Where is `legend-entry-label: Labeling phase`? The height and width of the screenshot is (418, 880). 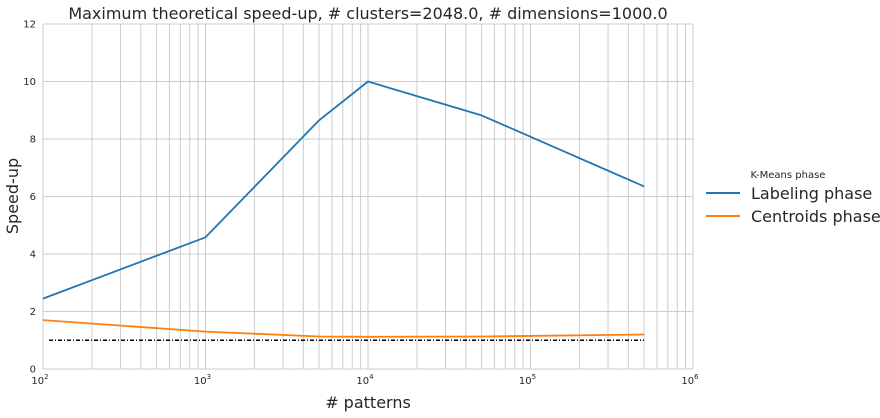 legend-entry-label: Labeling phase is located at coordinates (811, 193).